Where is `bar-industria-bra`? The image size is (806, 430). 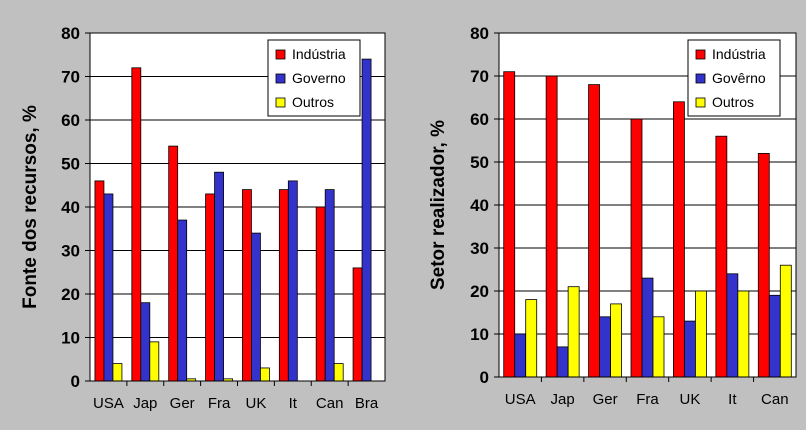 bar-industria-bra is located at coordinates (357, 324).